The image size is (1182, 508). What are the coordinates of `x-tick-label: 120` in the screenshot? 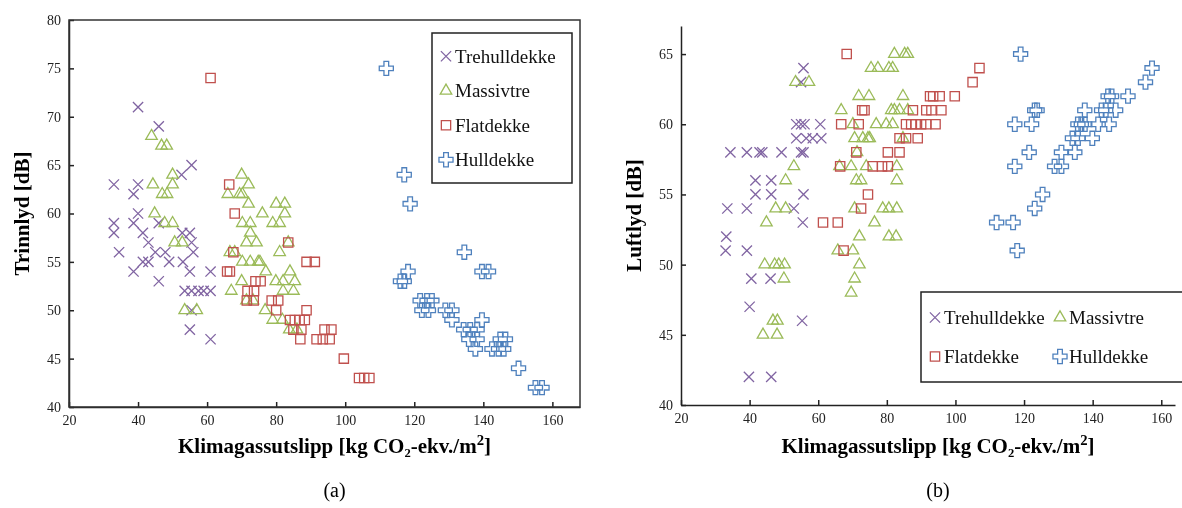 It's located at (415, 420).